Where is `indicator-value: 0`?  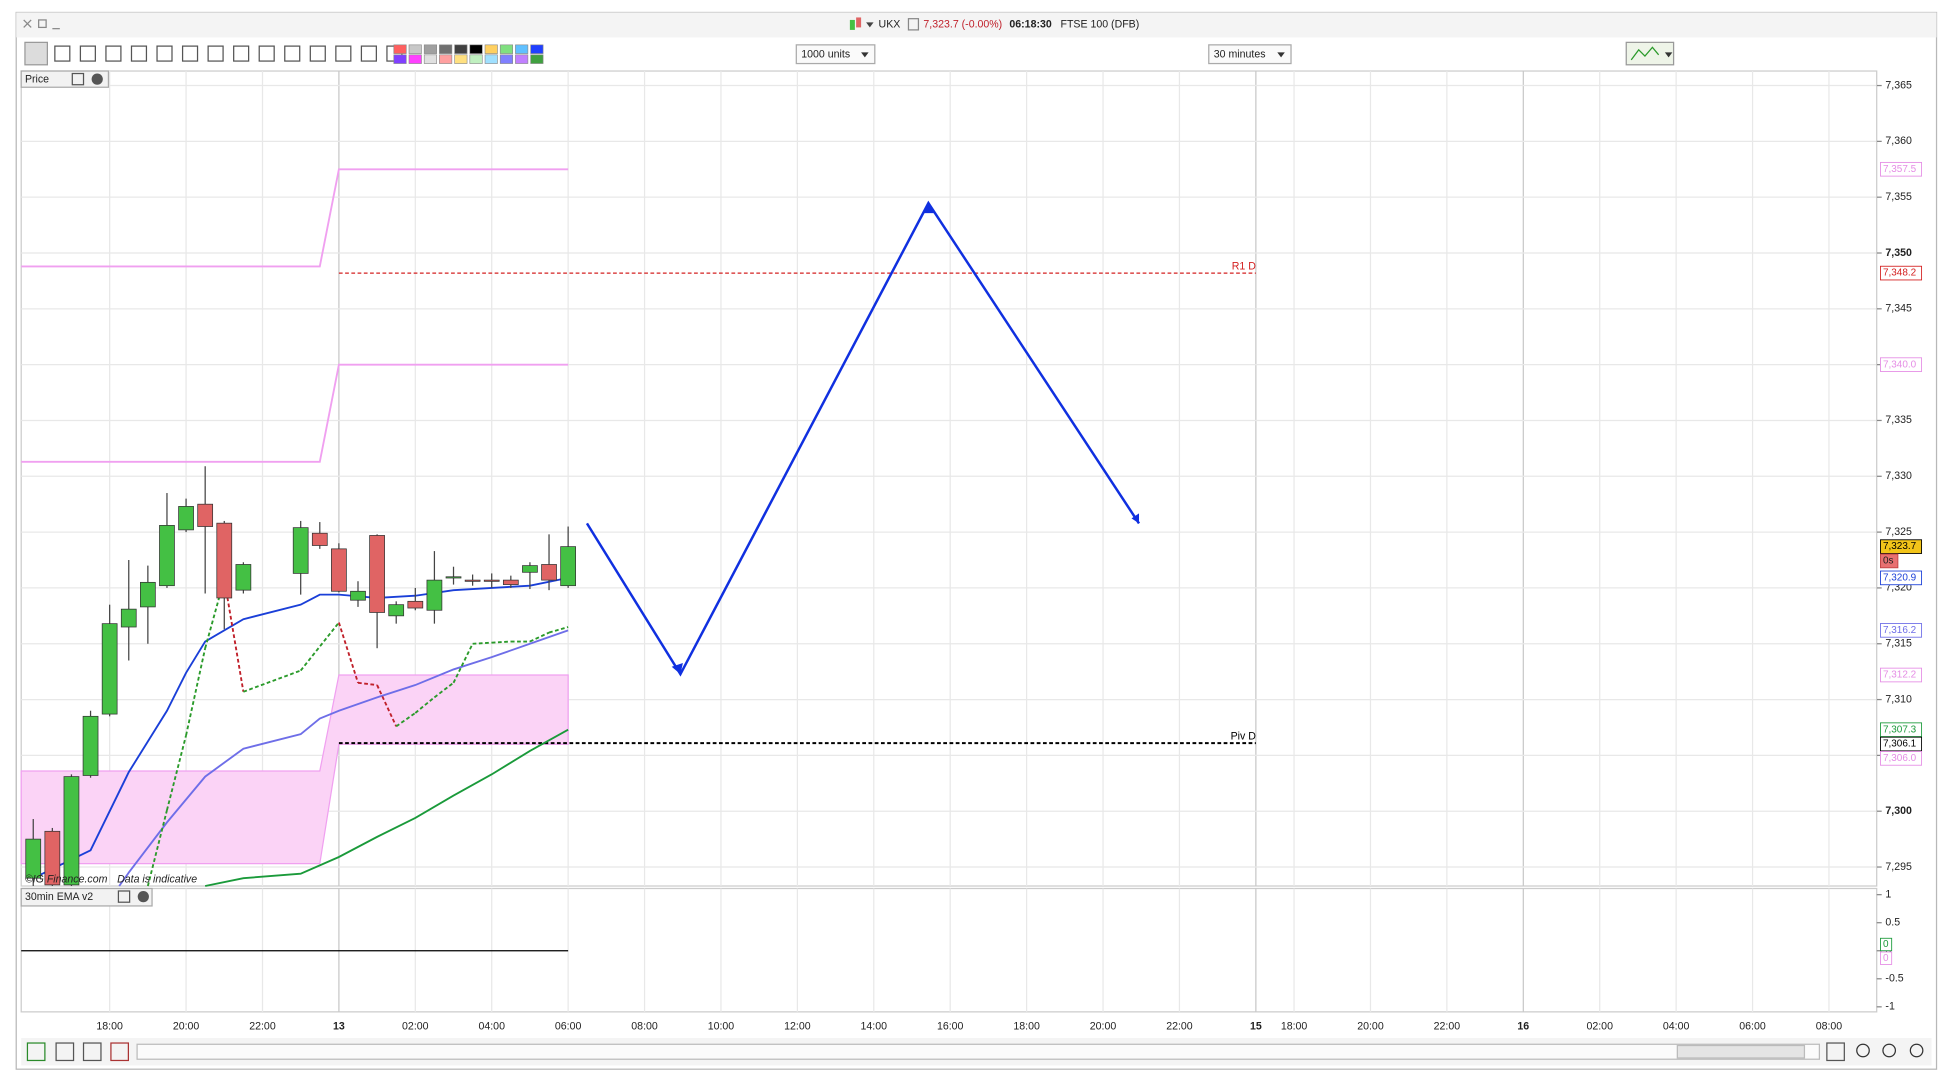
indicator-value: 0 is located at coordinates (1886, 944).